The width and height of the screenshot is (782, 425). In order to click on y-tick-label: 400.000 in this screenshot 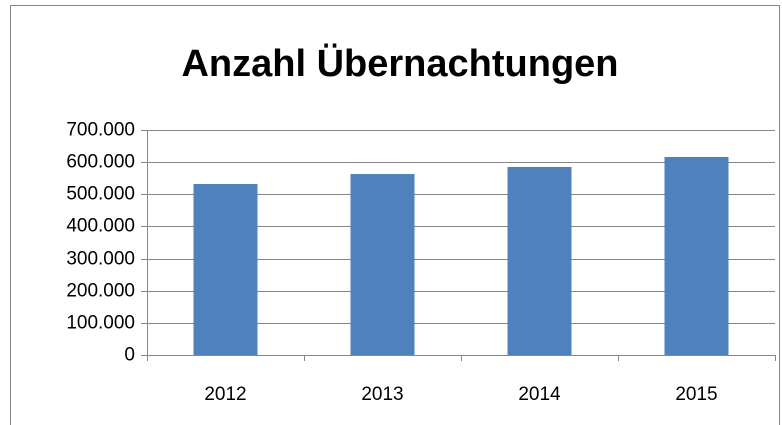, I will do `click(100, 226)`.